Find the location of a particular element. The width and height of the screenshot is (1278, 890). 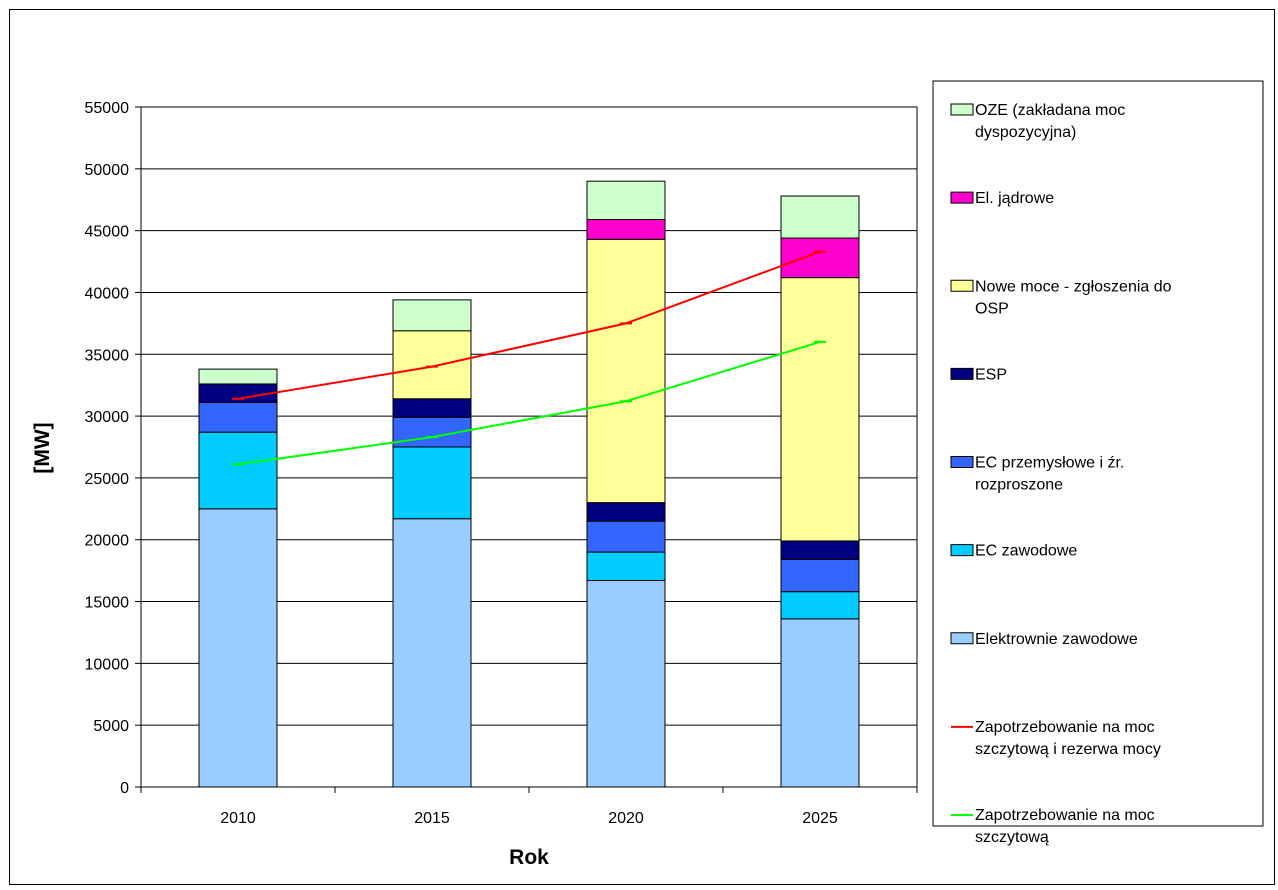

x-tick-label: 2020 is located at coordinates (626, 818).